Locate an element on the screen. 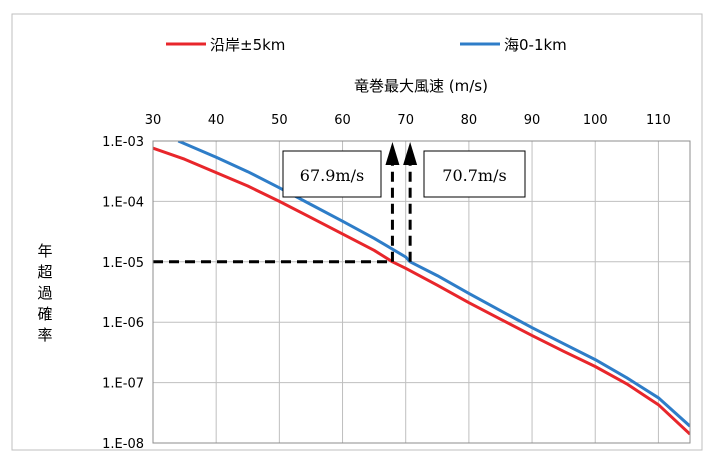 The image size is (715, 458). y-tick-label: 1.E-03 is located at coordinates (123, 142).